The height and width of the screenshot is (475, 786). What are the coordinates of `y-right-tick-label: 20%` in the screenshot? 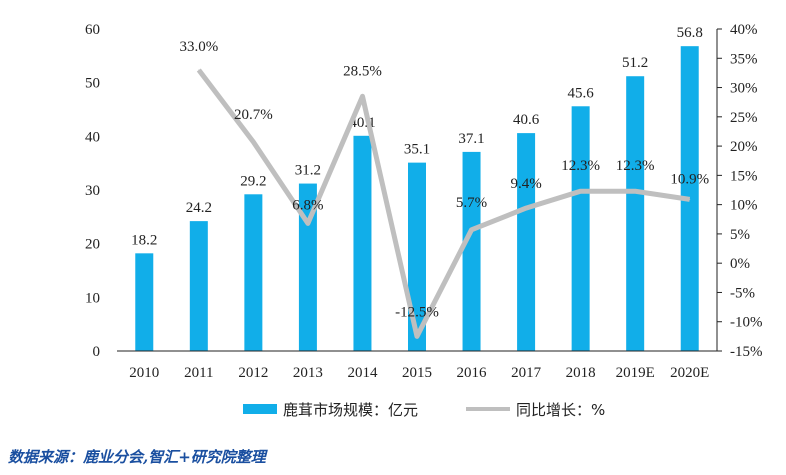 It's located at (744, 147).